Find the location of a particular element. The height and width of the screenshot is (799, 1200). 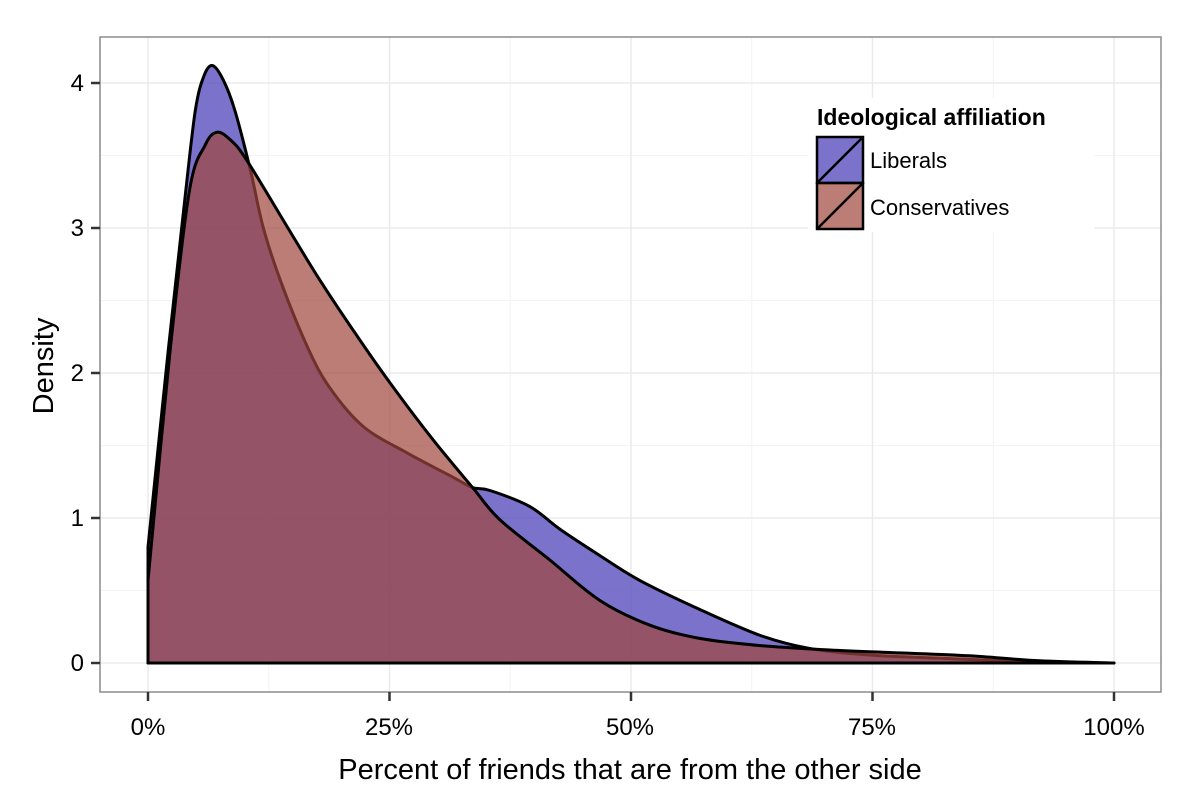

y-axis-title: Density is located at coordinates (44, 365).